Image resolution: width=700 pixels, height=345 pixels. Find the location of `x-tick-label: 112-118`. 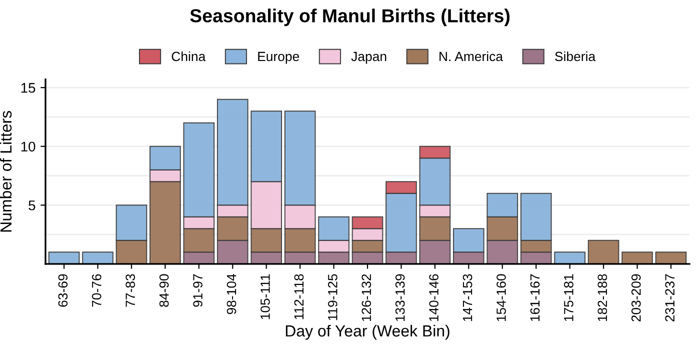

x-tick-label: 112-118 is located at coordinates (299, 297).